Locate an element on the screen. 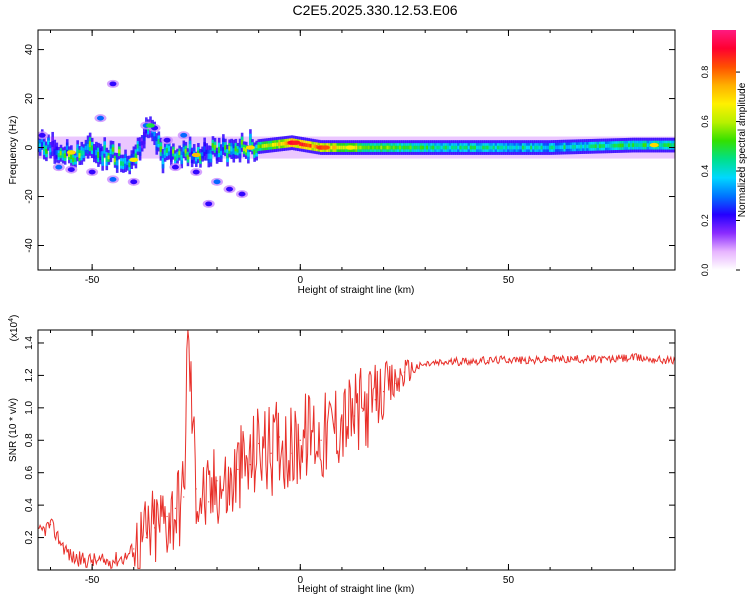 Image resolution: width=750 pixels, height=600 pixels. figure-title: C2E5.2025.330.12.53.E06 is located at coordinates (375, 10).